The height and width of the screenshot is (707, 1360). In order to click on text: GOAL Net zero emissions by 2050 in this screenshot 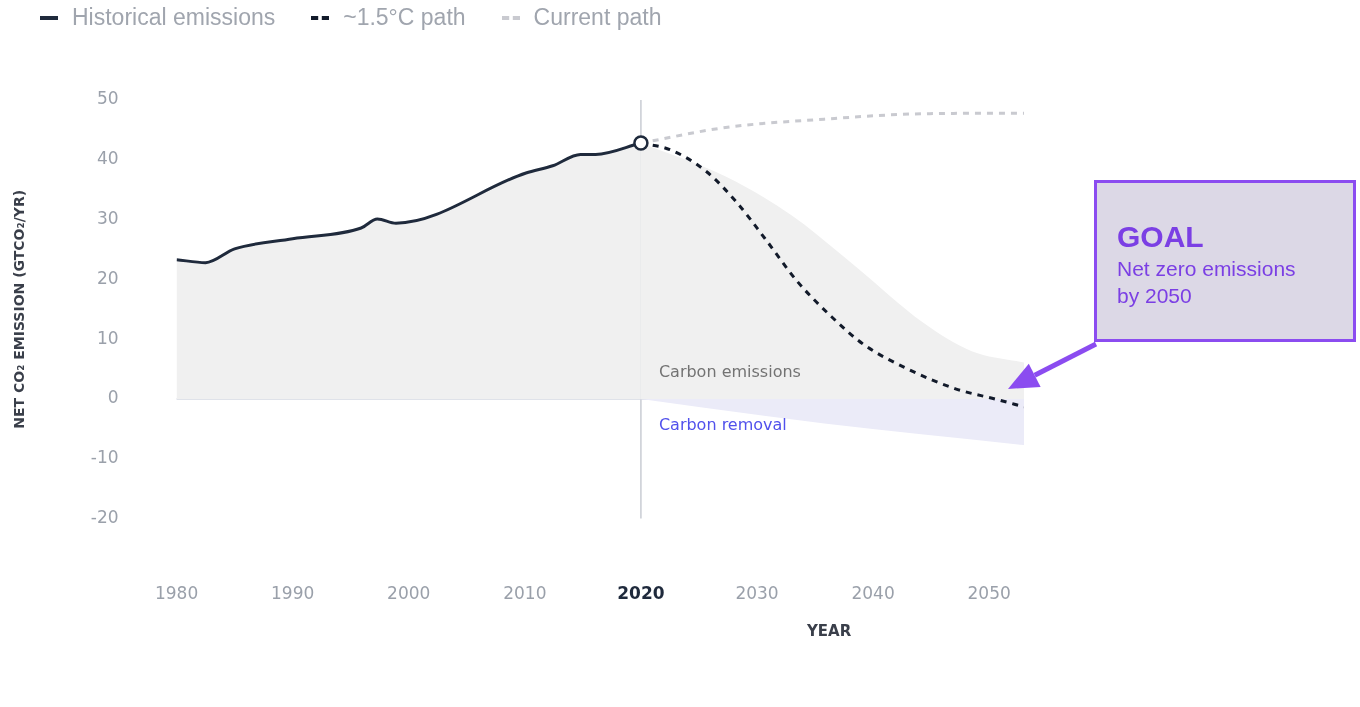, I will do `click(1207, 264)`.